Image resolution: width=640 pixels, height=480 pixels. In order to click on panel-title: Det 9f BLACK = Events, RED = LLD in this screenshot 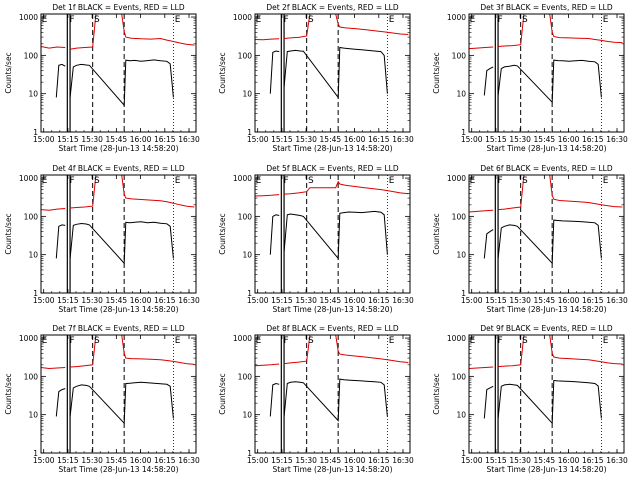, I will do `click(546, 328)`.